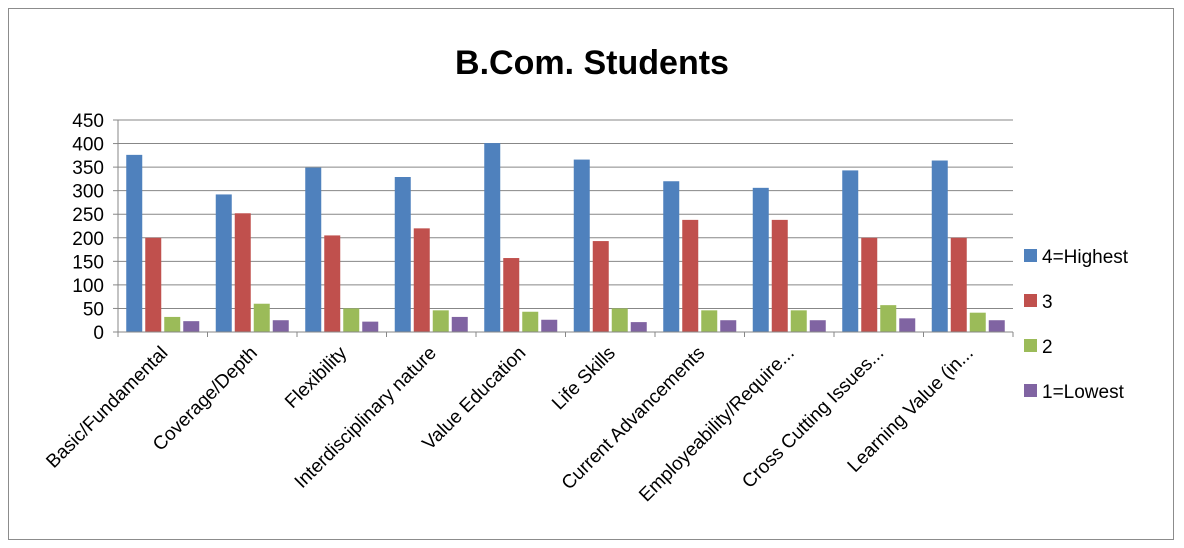  I want to click on y-tick-label: 100, so click(88, 286).